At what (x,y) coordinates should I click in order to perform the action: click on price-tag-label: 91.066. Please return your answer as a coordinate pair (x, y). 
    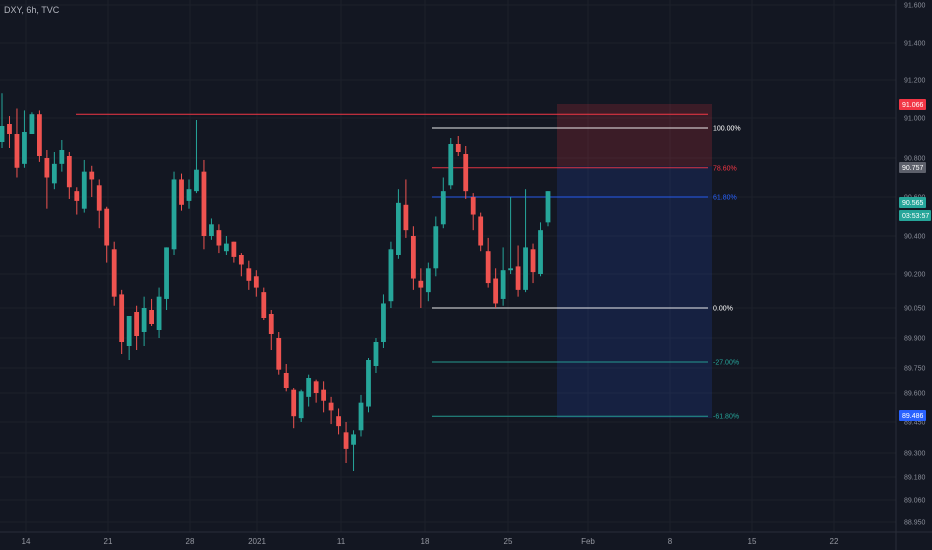
    Looking at the image, I should click on (913, 105).